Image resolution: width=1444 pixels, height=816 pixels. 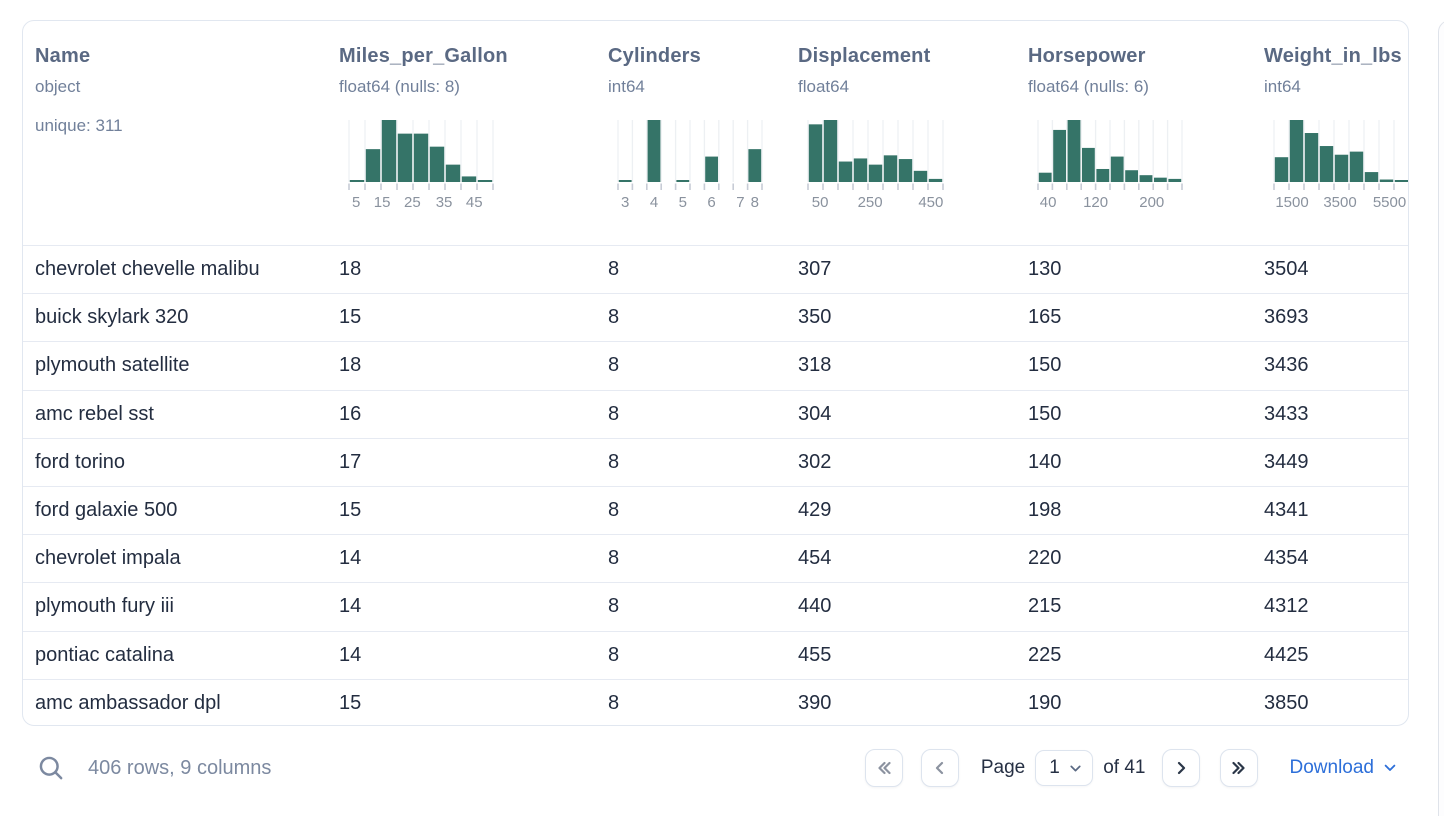 I want to click on table-row: plymouth fury iii 14 8 440 215 4312, so click(x=715, y=606).